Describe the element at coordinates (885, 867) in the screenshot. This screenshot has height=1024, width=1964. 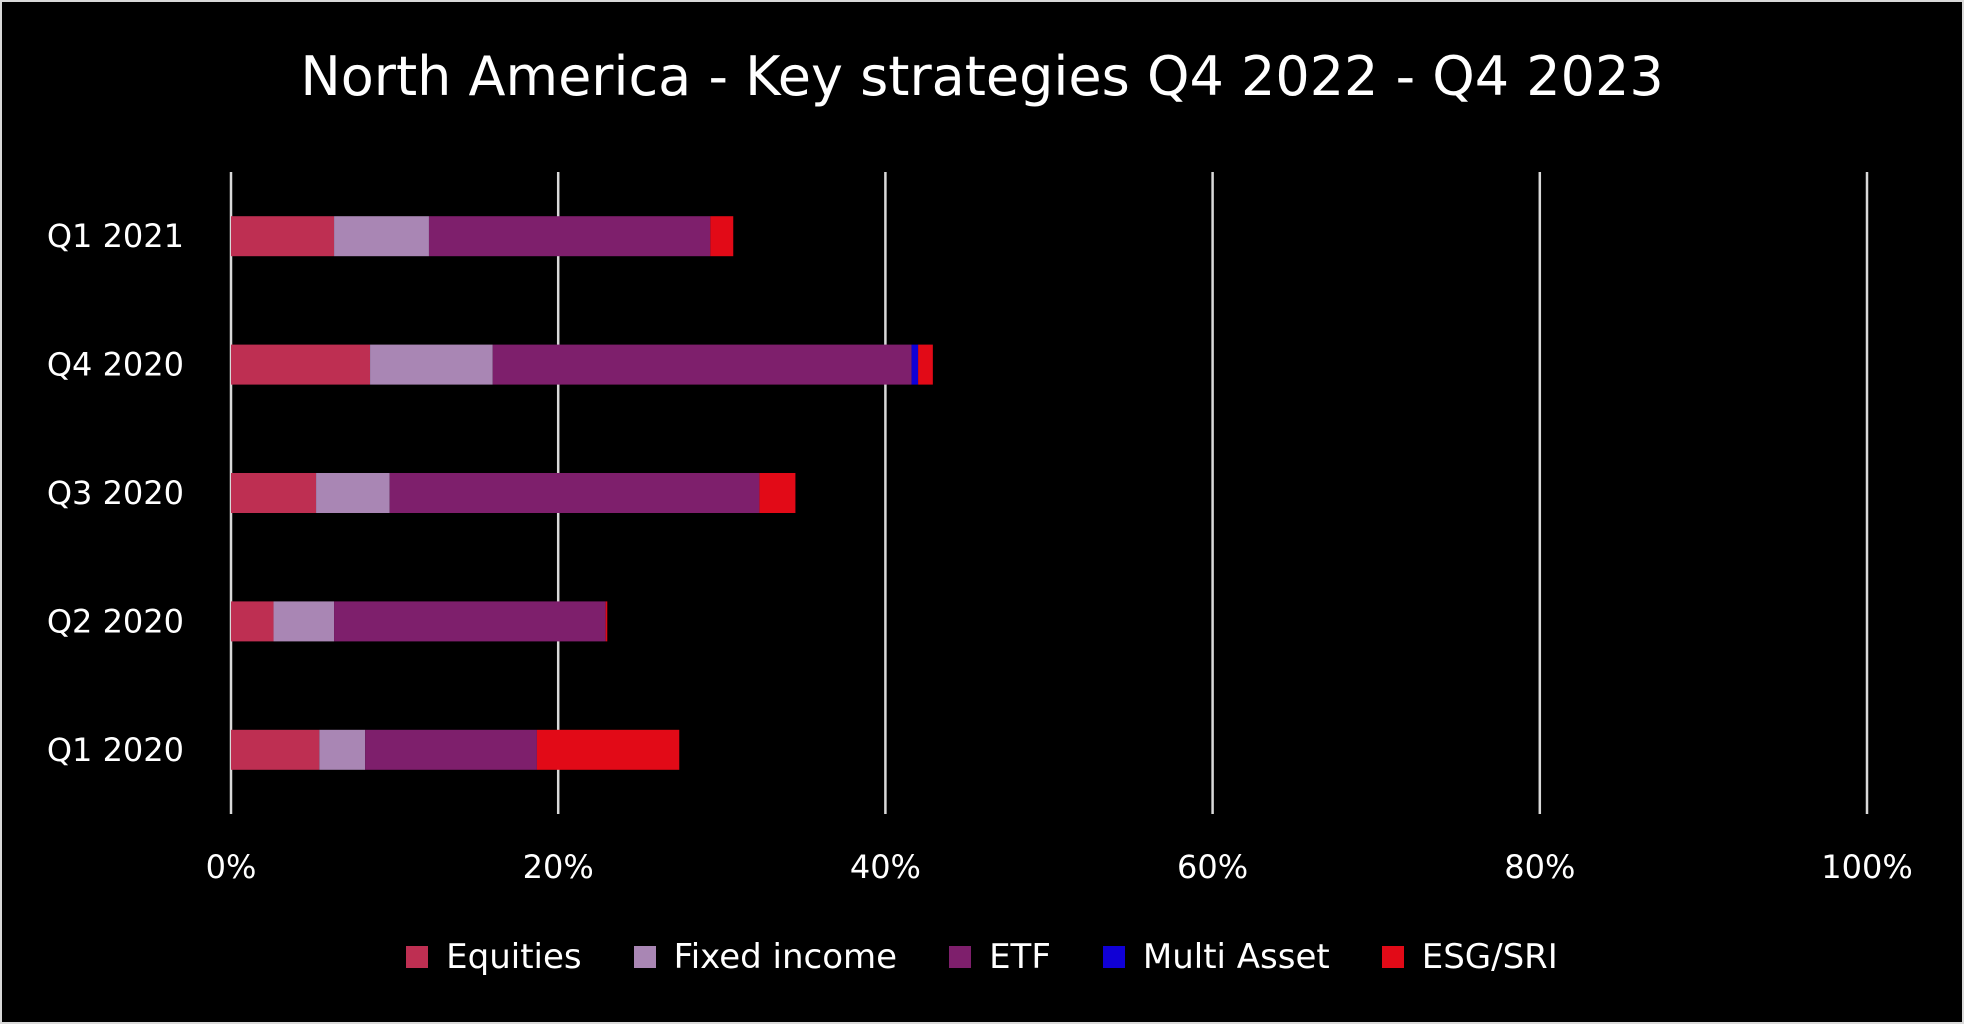
I see `x-tick-label: 40%` at that location.